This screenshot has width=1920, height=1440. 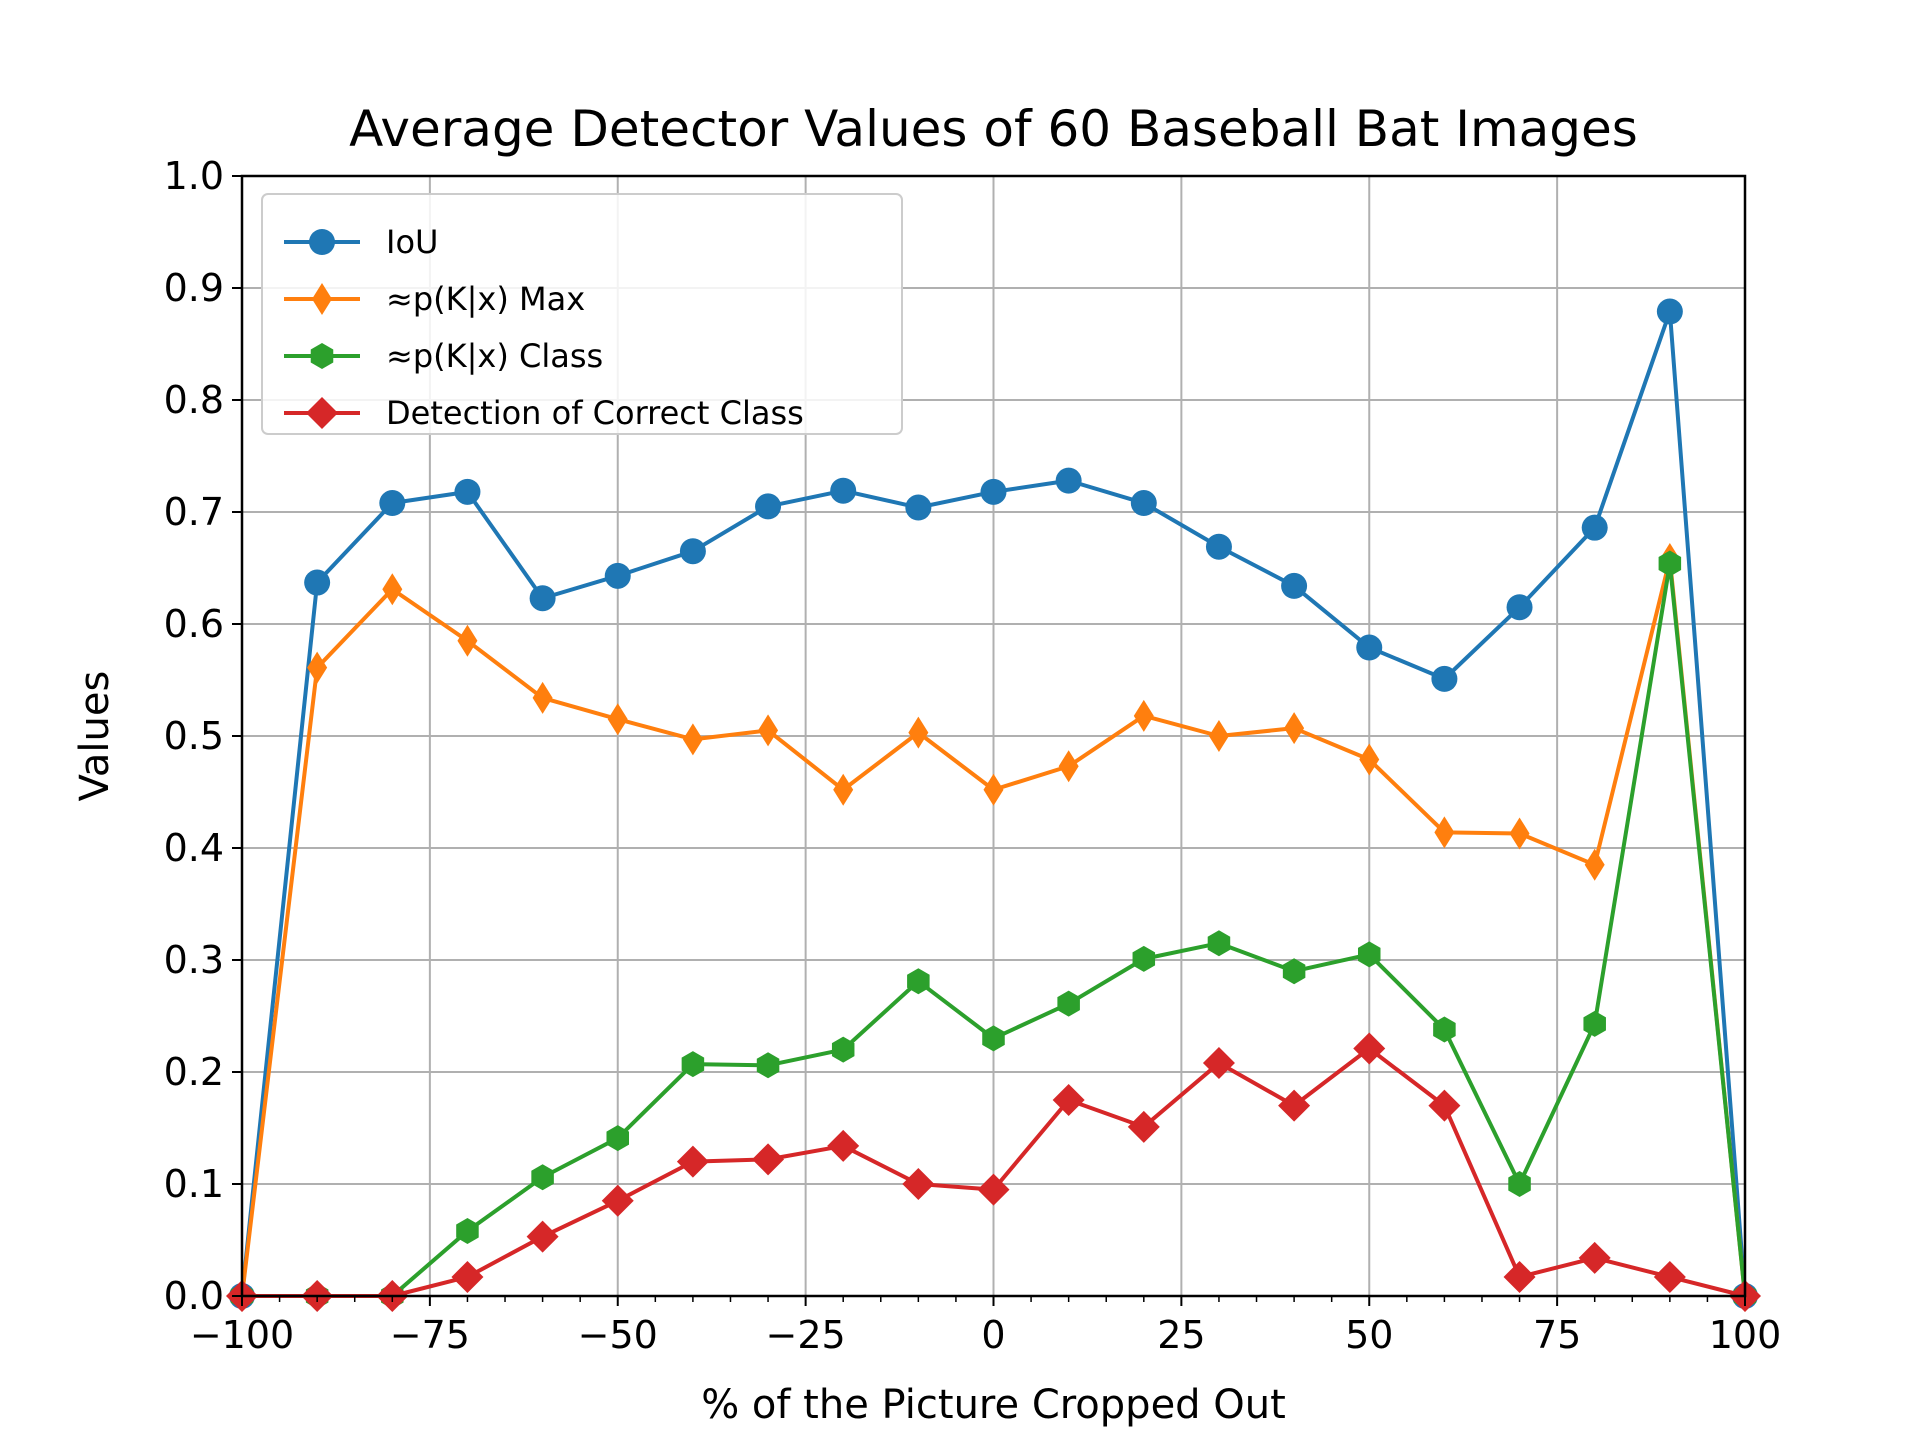 What do you see at coordinates (494, 356) in the screenshot?
I see `legend-label: ≈p(K|x) Class` at bounding box center [494, 356].